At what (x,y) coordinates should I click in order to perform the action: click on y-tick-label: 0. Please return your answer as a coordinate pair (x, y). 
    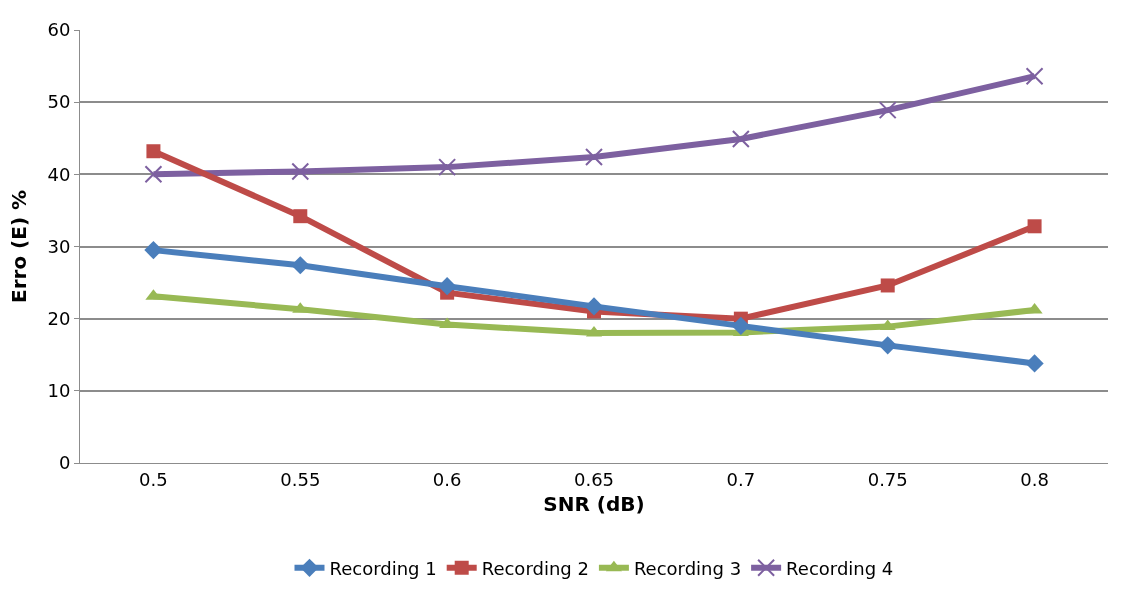
    Looking at the image, I should click on (64, 463).